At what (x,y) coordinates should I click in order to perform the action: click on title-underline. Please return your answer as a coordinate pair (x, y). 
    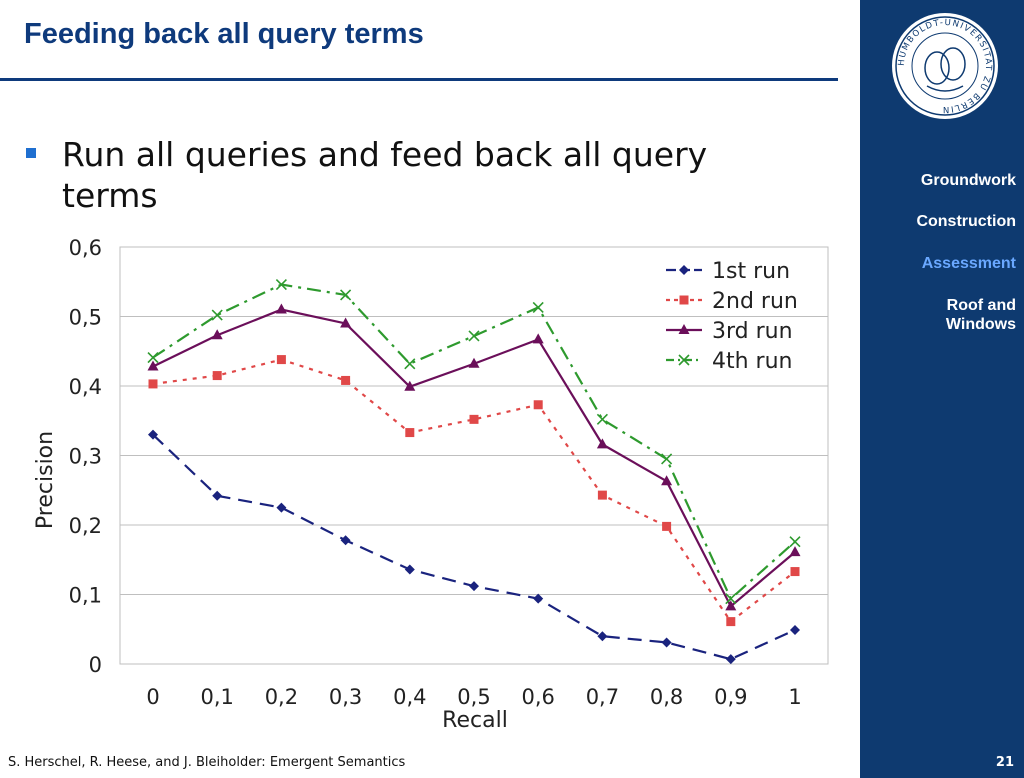
    Looking at the image, I should click on (419, 79).